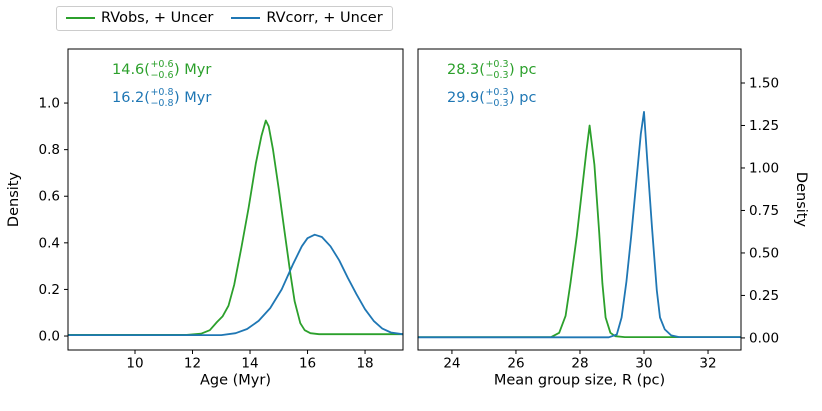  Describe the element at coordinates (157, 18) in the screenshot. I see `legend-label-rvobs: RVobs, + Uncer` at that location.